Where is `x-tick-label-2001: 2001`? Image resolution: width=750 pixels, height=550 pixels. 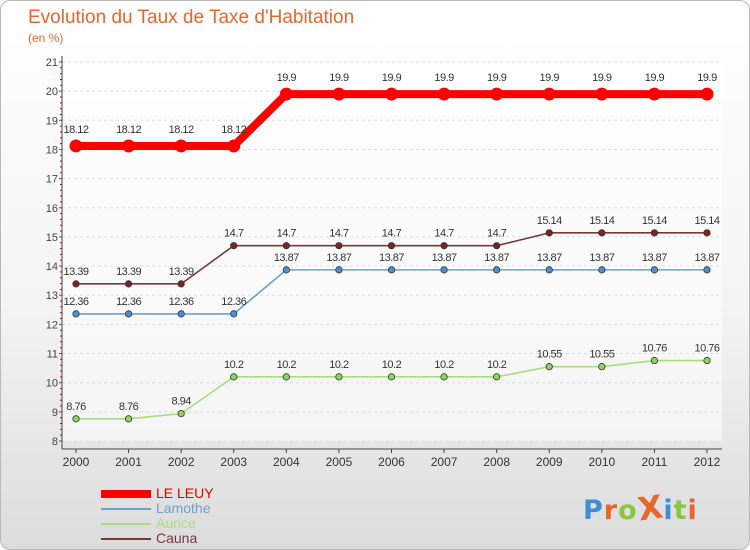 x-tick-label-2001: 2001 is located at coordinates (128, 462).